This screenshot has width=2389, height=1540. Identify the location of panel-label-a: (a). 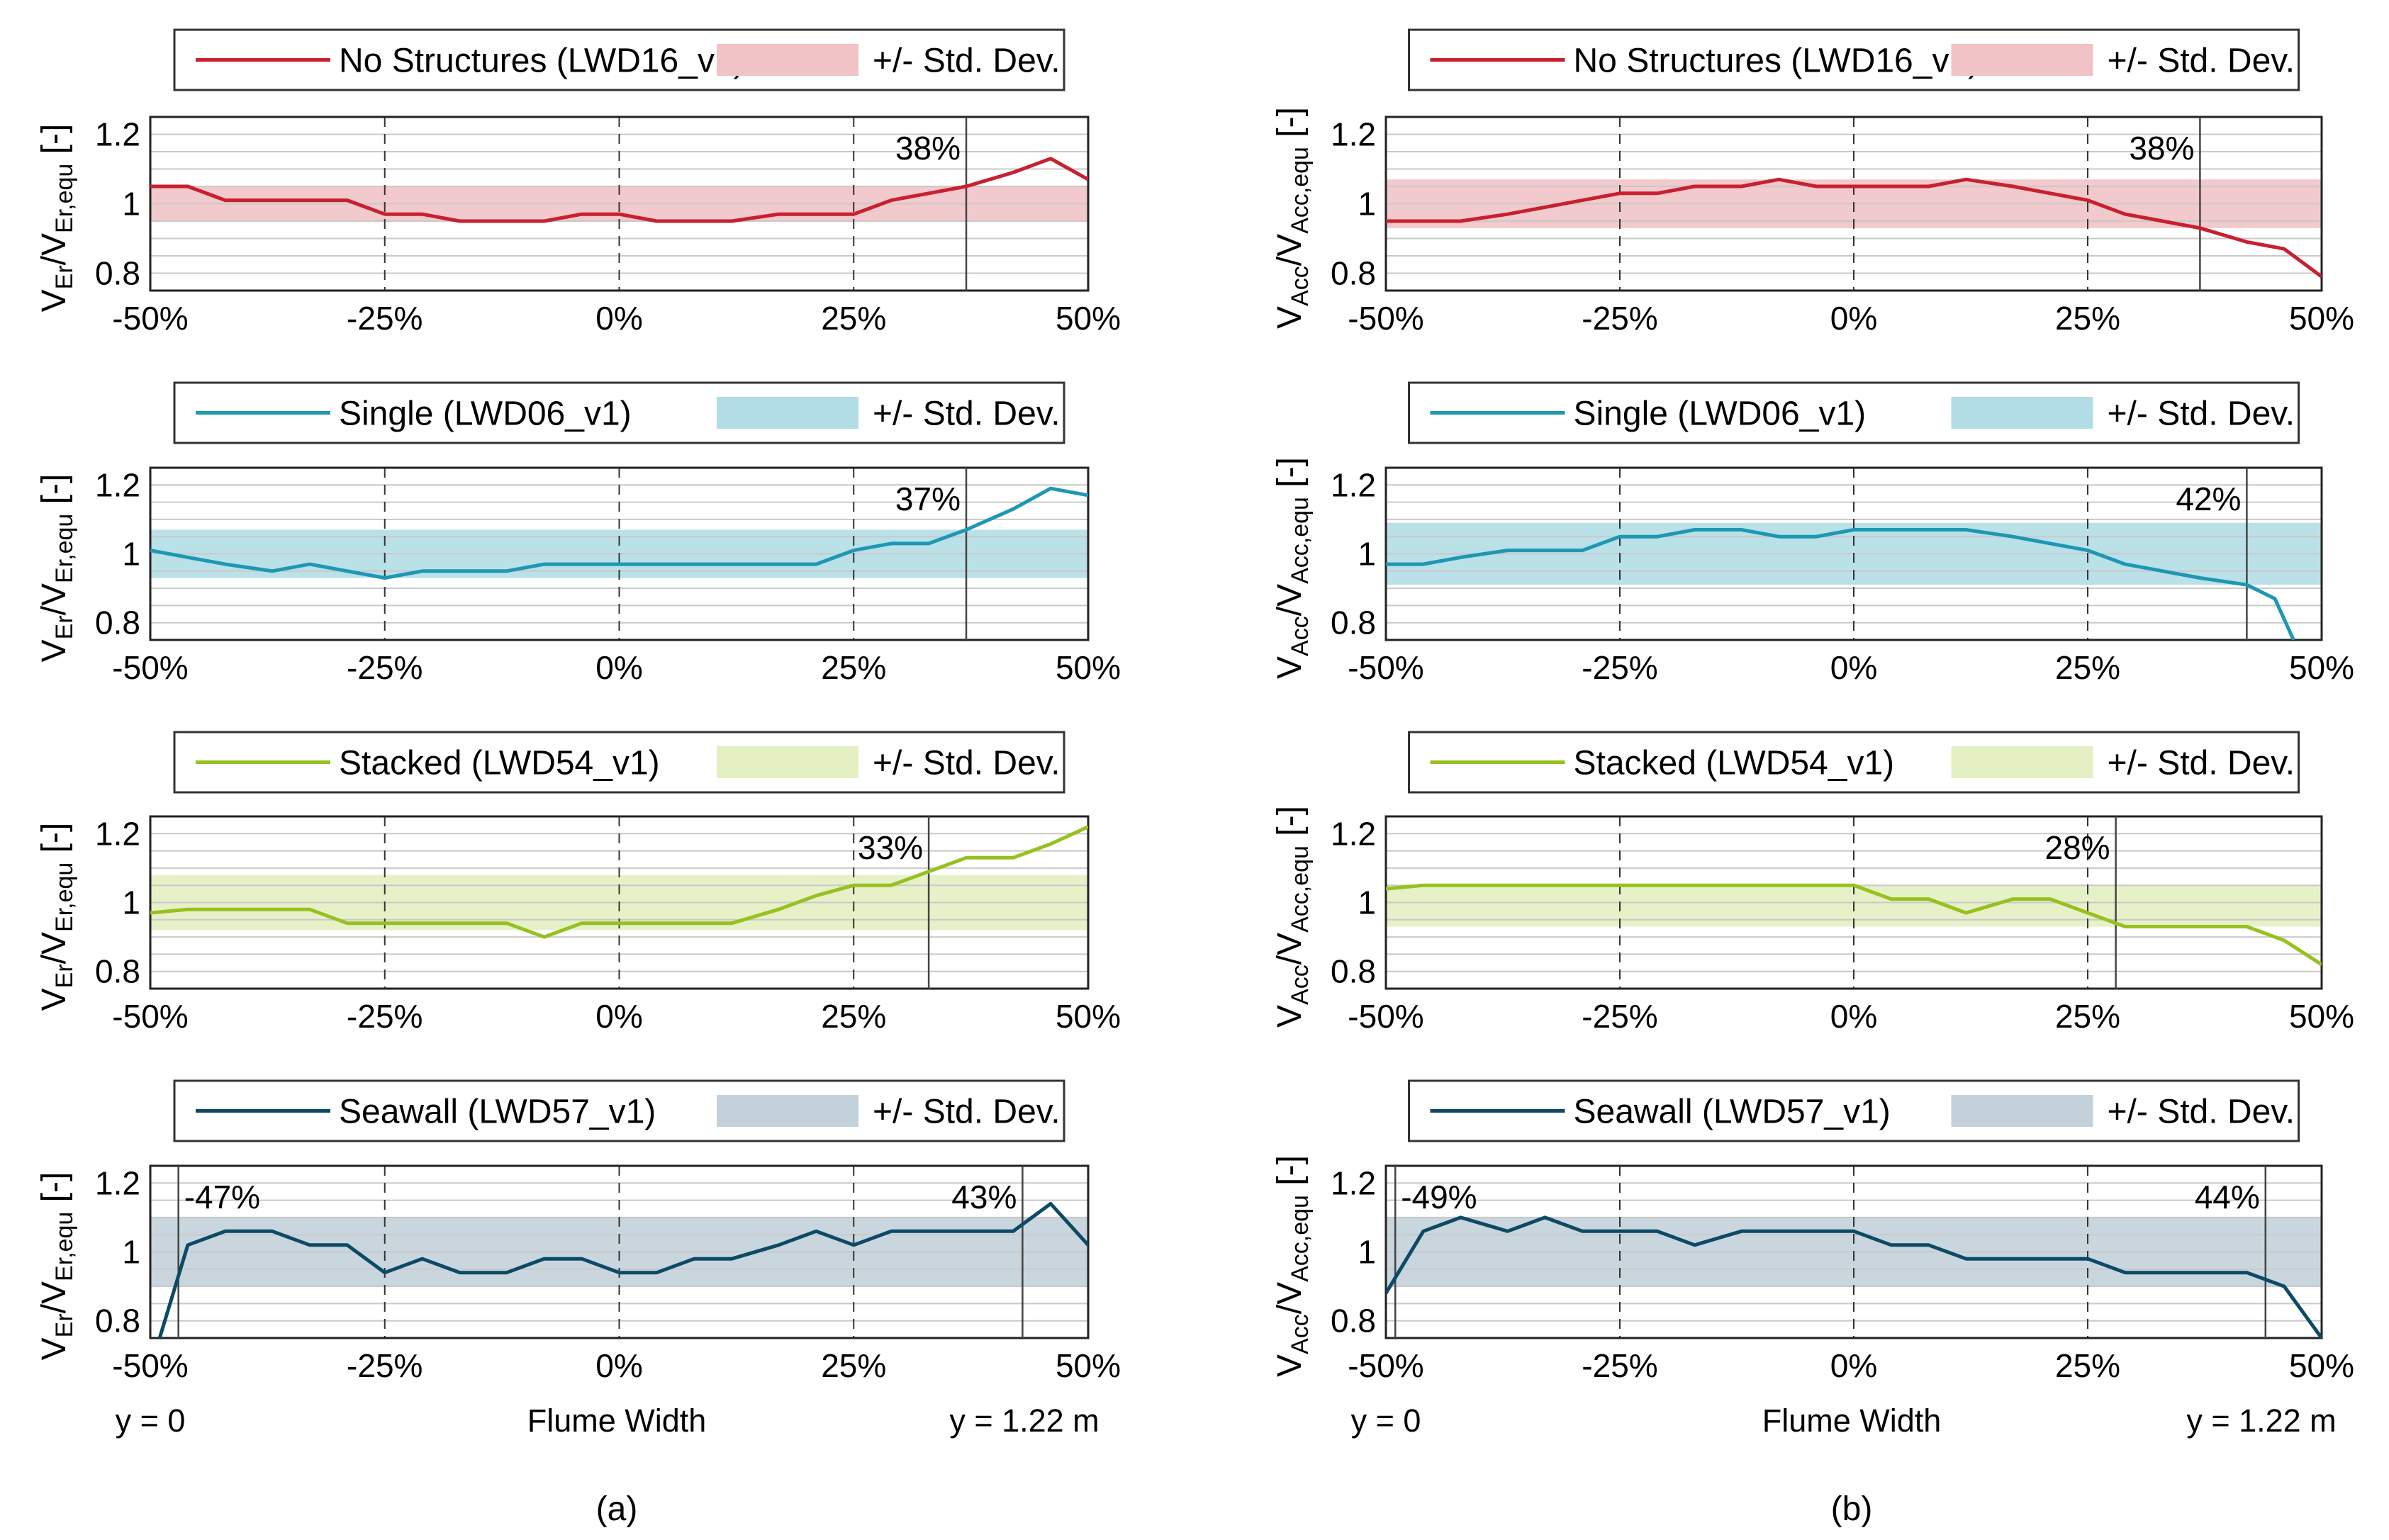
(617, 1509).